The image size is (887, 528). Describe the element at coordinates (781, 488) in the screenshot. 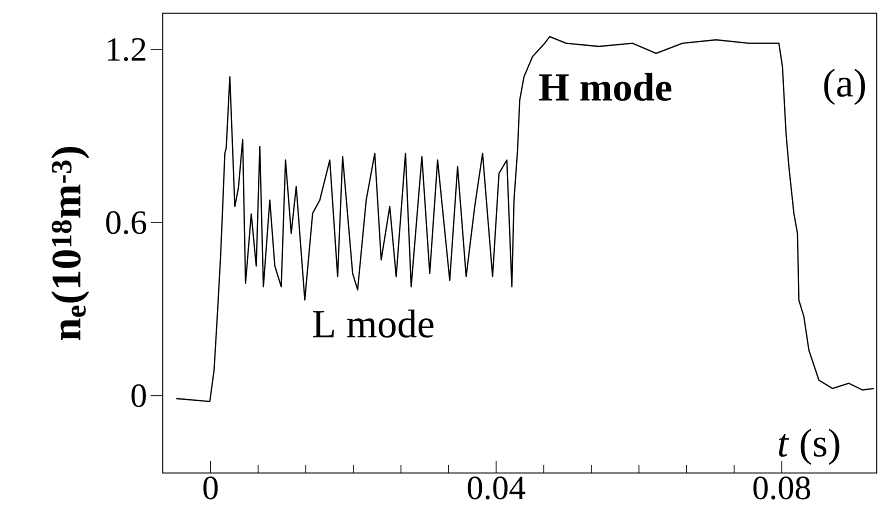

I see `x-tick-label: 0.08` at that location.